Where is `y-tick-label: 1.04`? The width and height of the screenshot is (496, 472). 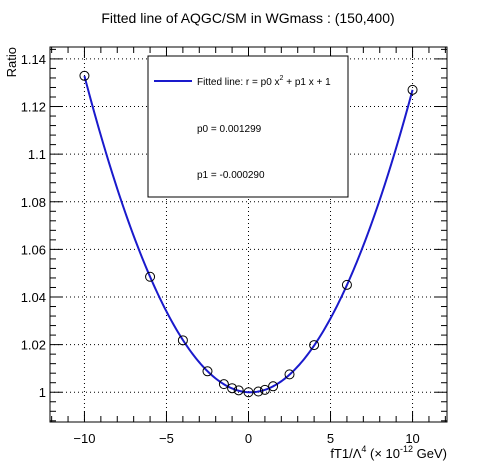 y-tick-label: 1.04 is located at coordinates (33, 297).